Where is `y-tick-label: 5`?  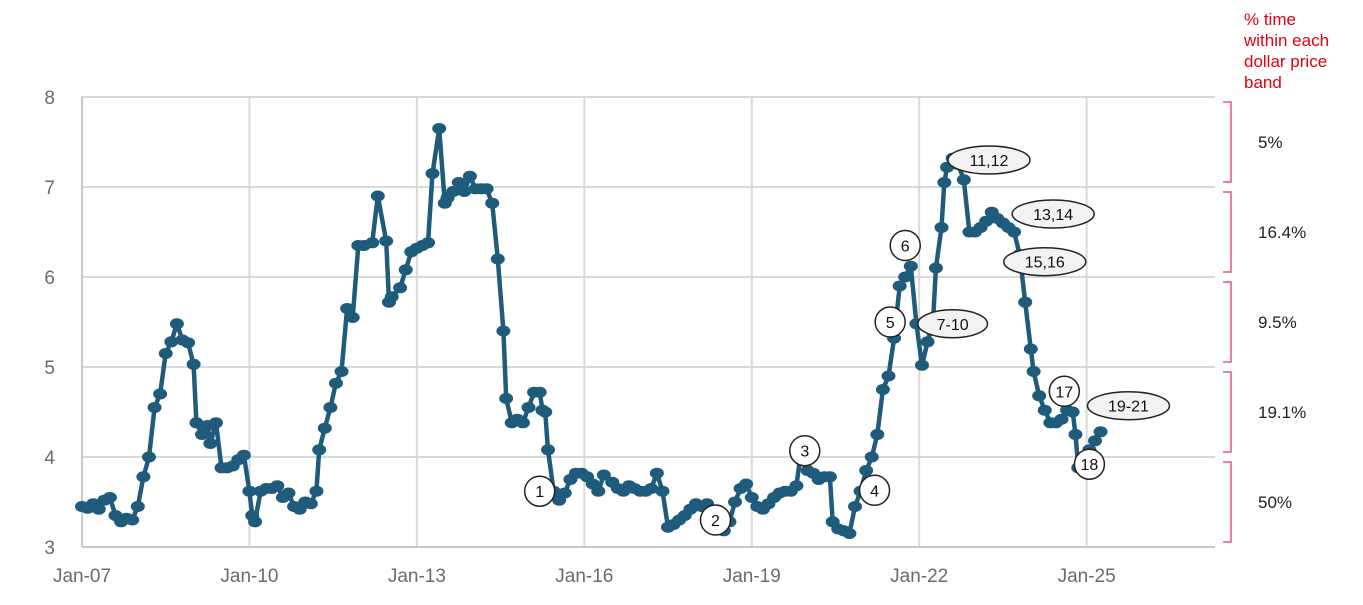 y-tick-label: 5 is located at coordinates (49, 368).